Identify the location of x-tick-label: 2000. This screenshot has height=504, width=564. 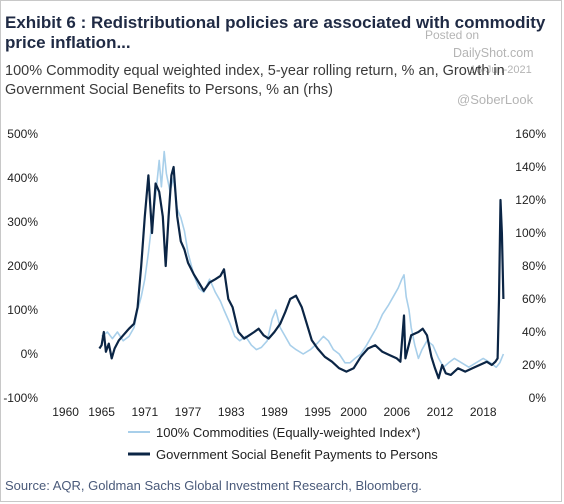
(353, 412).